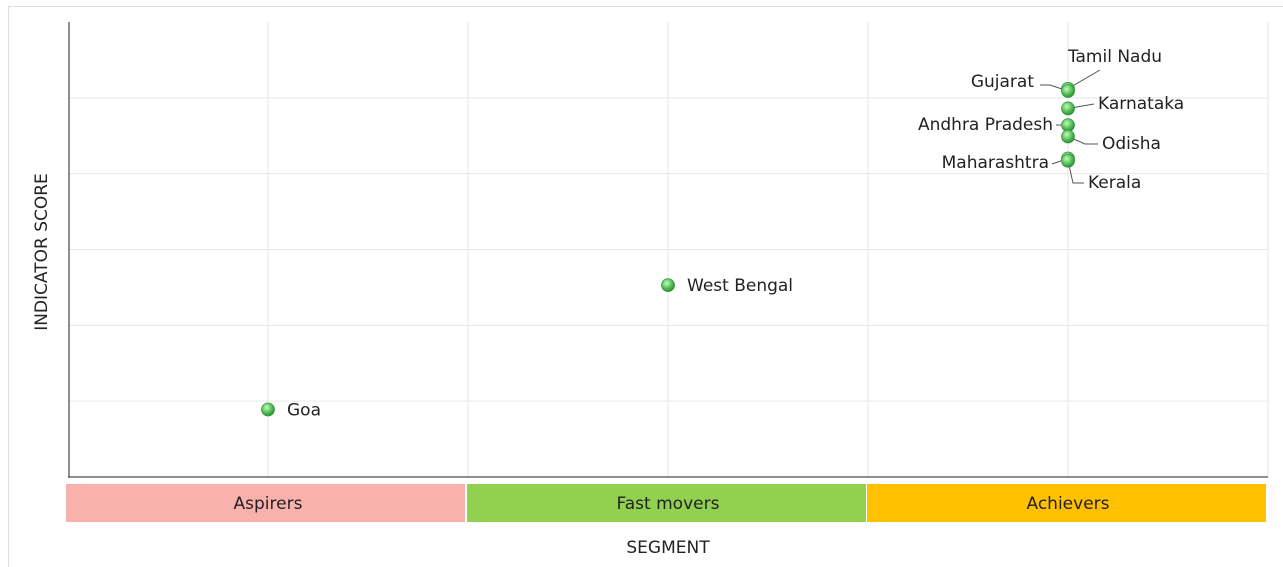  I want to click on point-label: Maharashtra, so click(995, 163).